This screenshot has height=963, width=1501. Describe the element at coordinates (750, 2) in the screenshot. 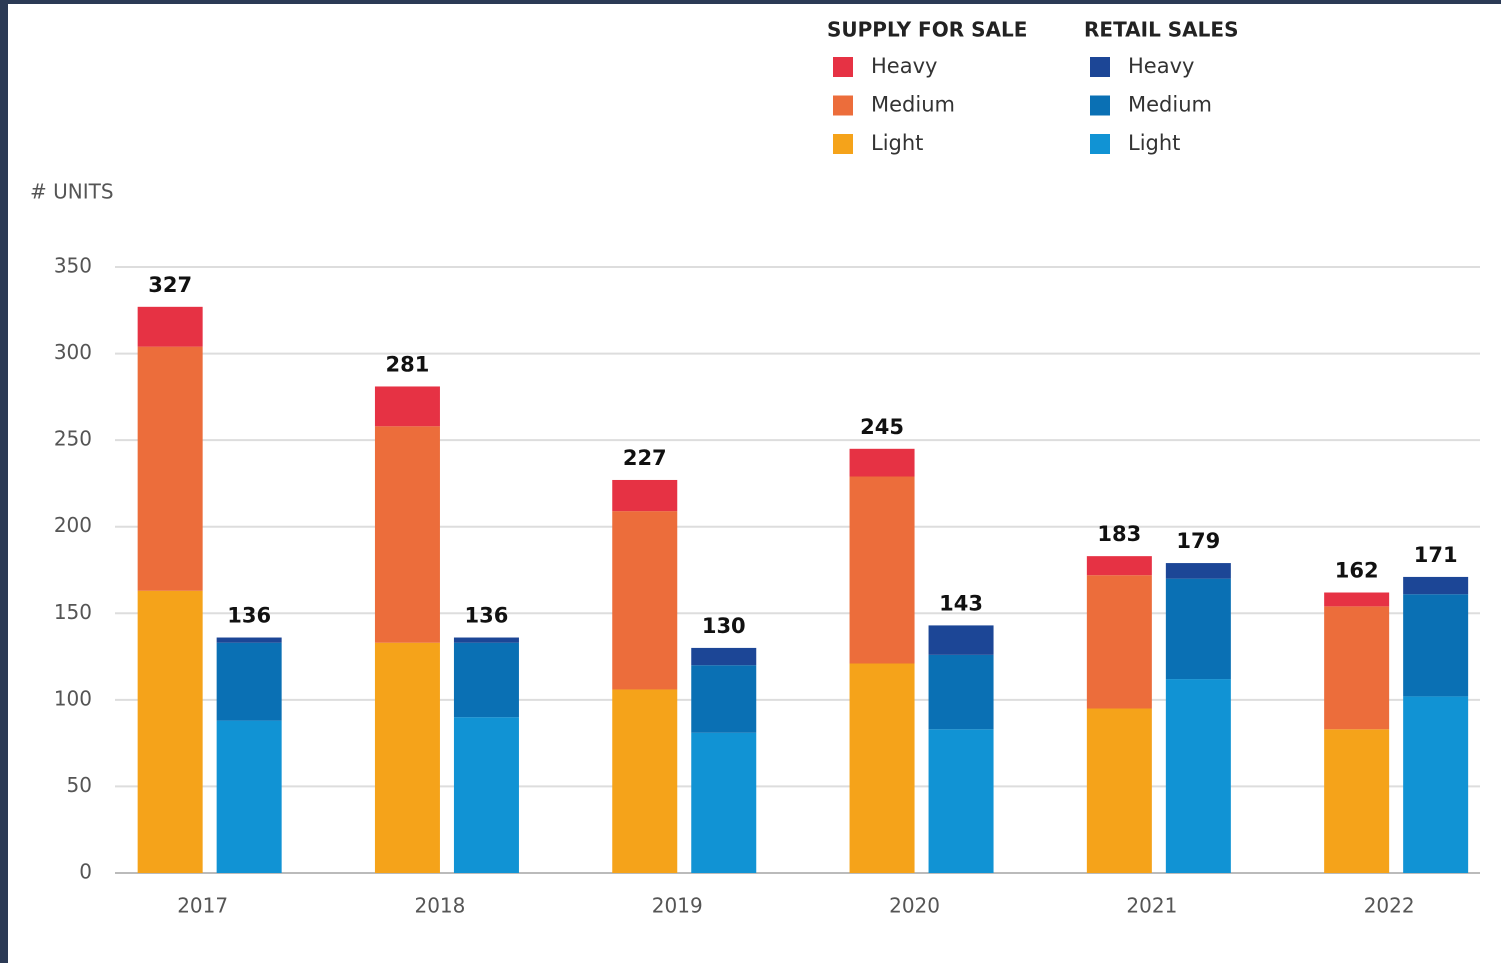

I see `frame-top` at that location.